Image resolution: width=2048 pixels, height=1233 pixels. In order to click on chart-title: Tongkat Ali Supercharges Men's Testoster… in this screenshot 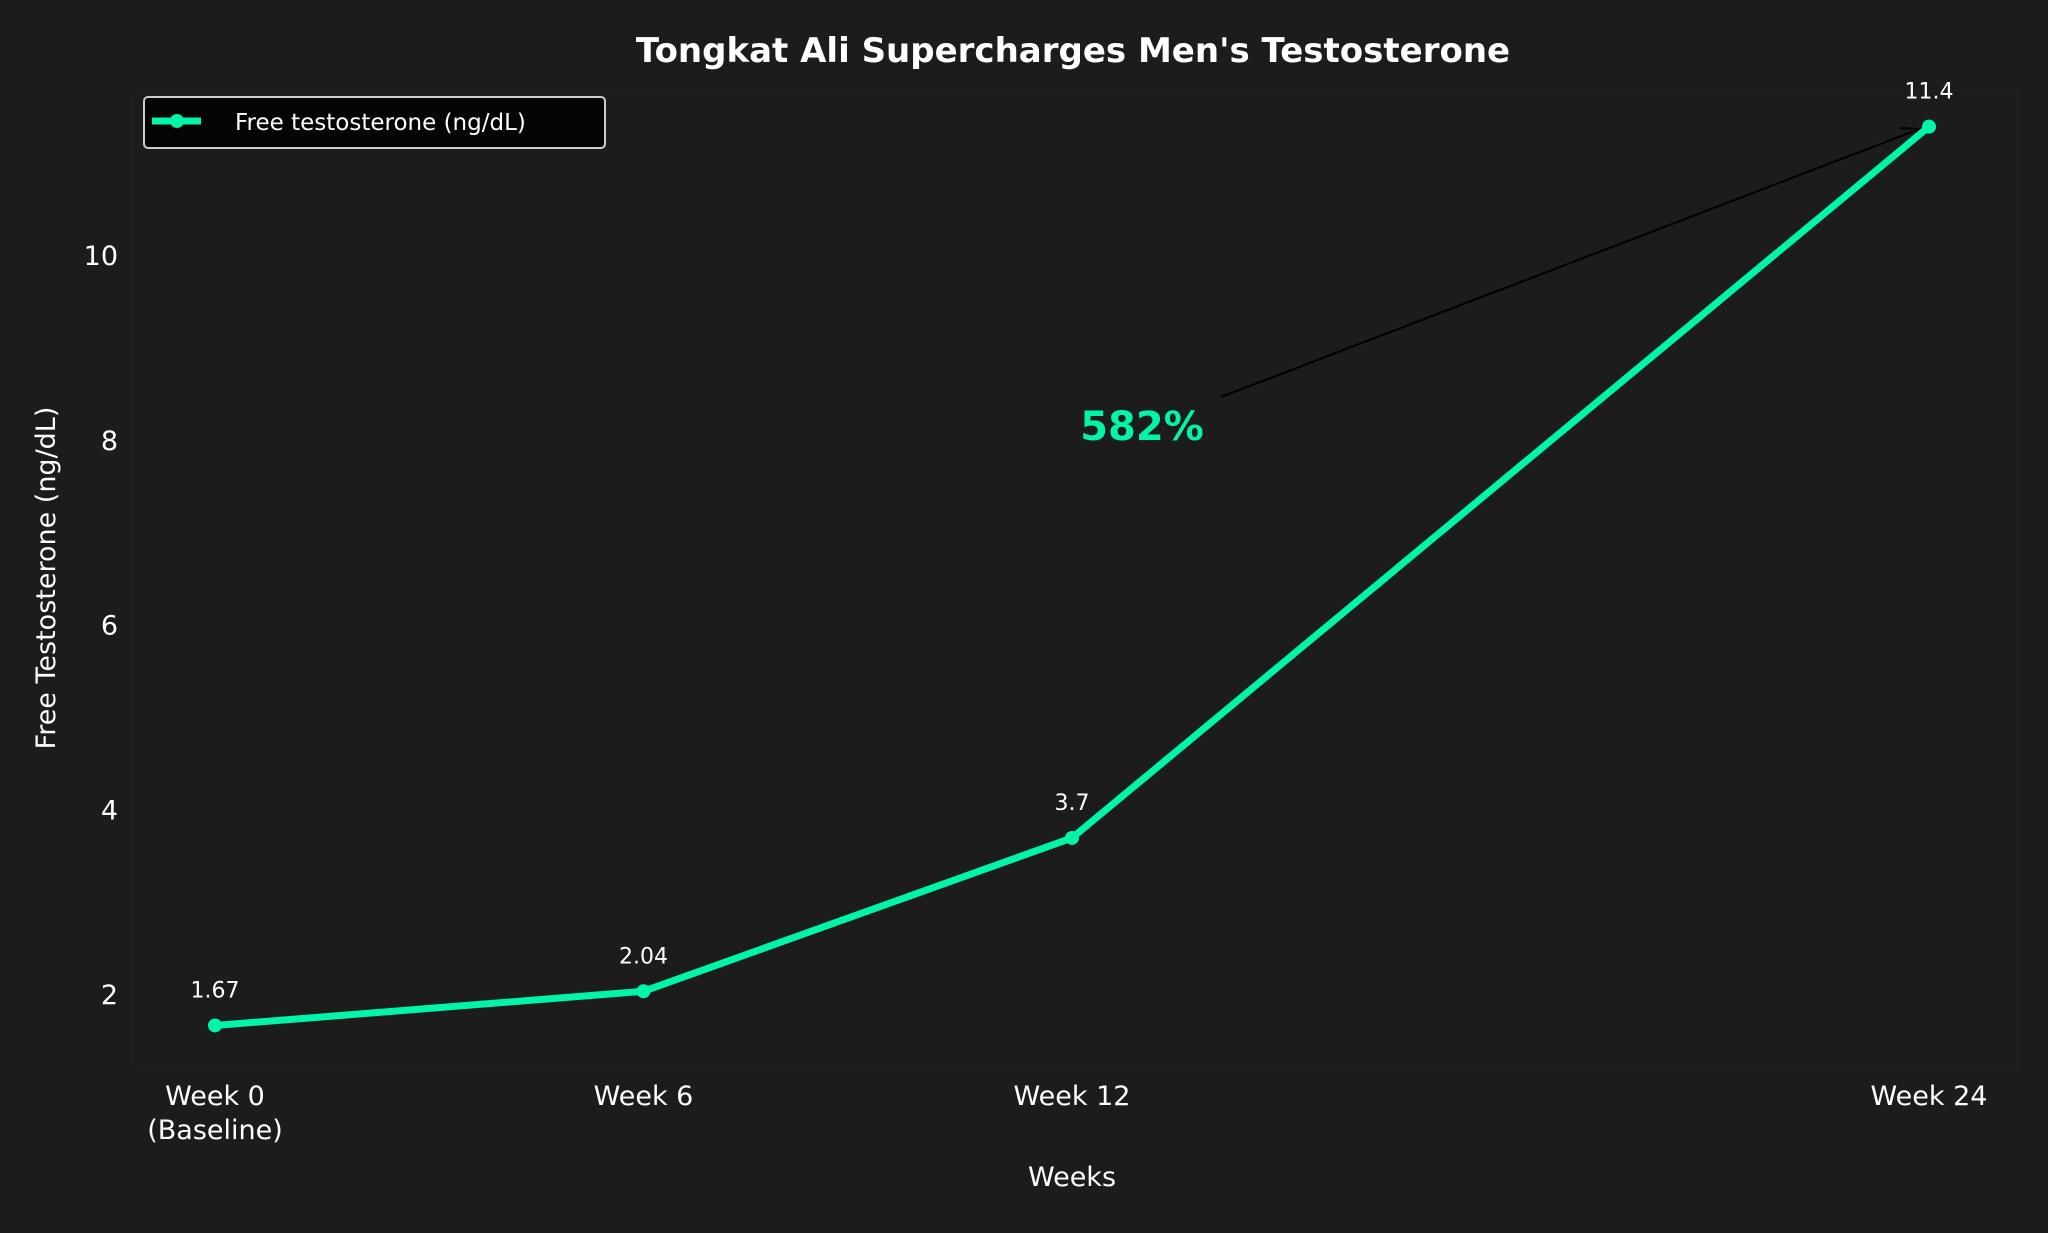, I will do `click(1073, 51)`.